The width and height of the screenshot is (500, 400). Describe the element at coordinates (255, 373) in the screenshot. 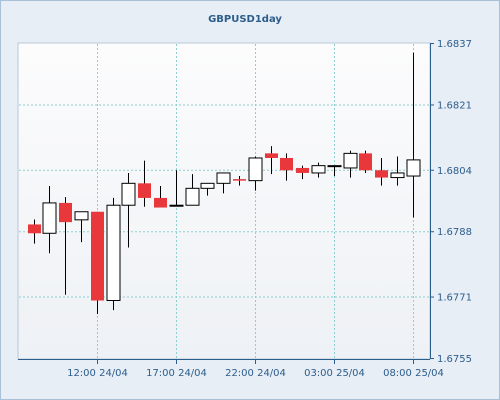

I see `x-tick-label: 22:00 24/04` at that location.